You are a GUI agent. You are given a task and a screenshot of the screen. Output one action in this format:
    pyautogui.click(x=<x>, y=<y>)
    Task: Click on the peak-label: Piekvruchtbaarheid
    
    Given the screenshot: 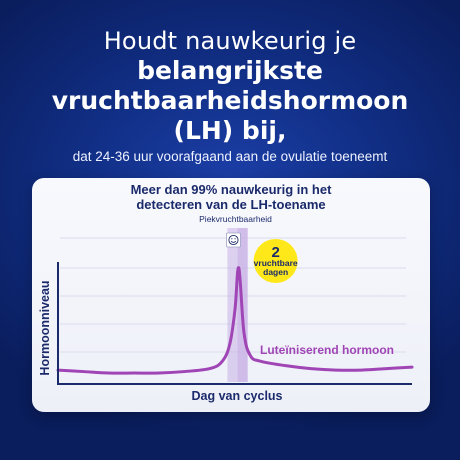 What is the action you would take?
    pyautogui.click(x=235, y=219)
    